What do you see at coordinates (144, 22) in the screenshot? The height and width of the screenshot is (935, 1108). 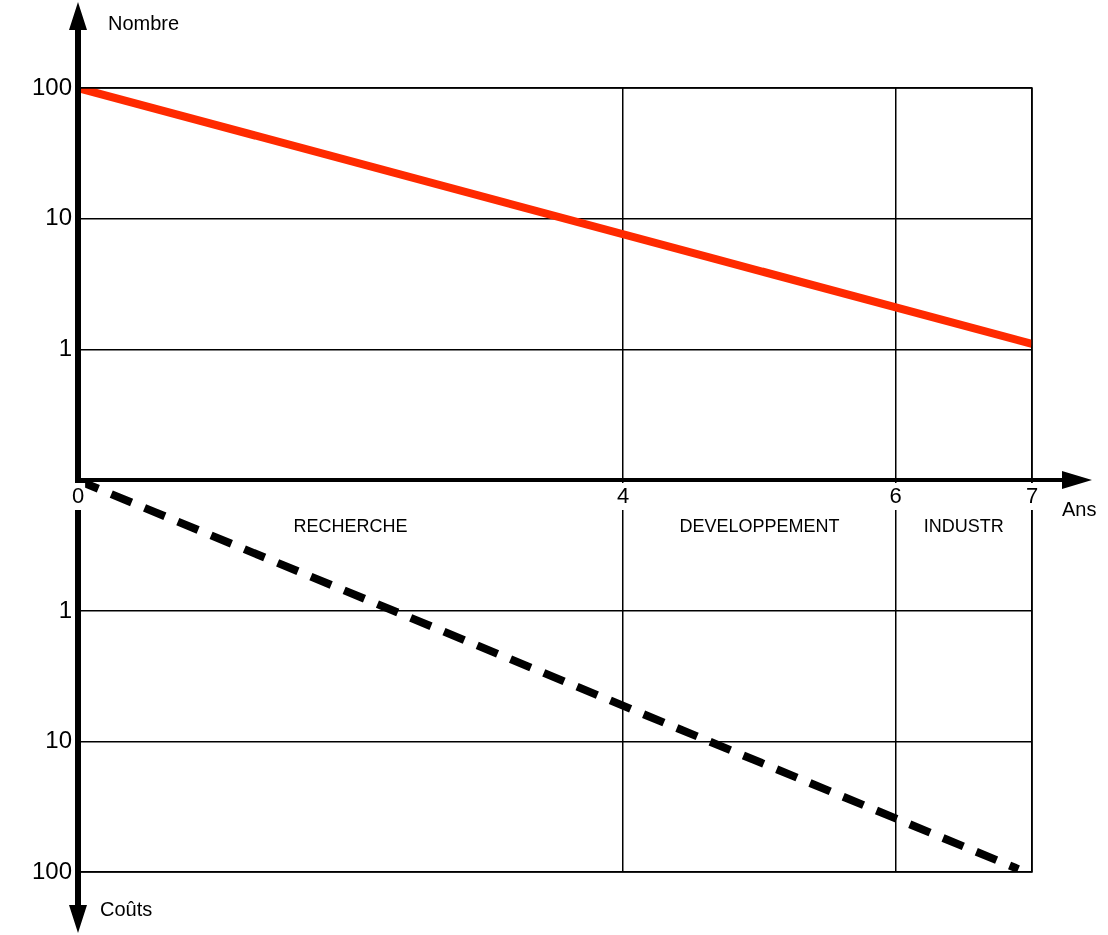 I see `y-axis-title: Nombre` at bounding box center [144, 22].